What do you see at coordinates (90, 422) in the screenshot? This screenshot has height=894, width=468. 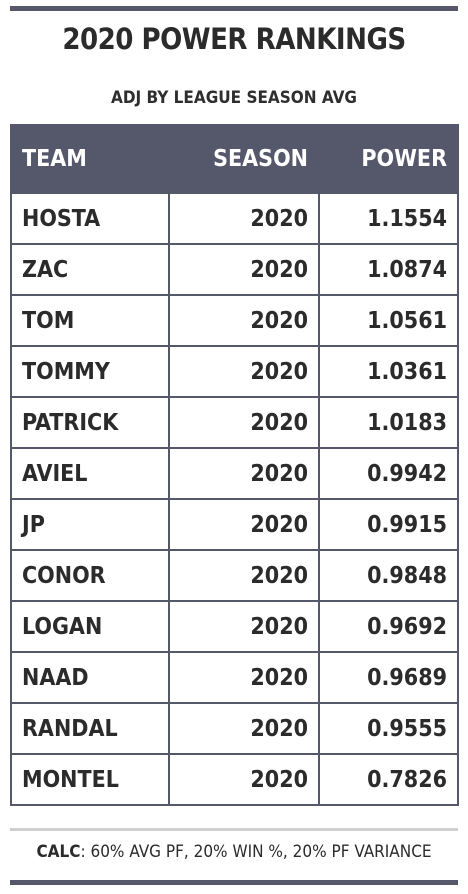 I see `team-cell: PATRICK` at bounding box center [90, 422].